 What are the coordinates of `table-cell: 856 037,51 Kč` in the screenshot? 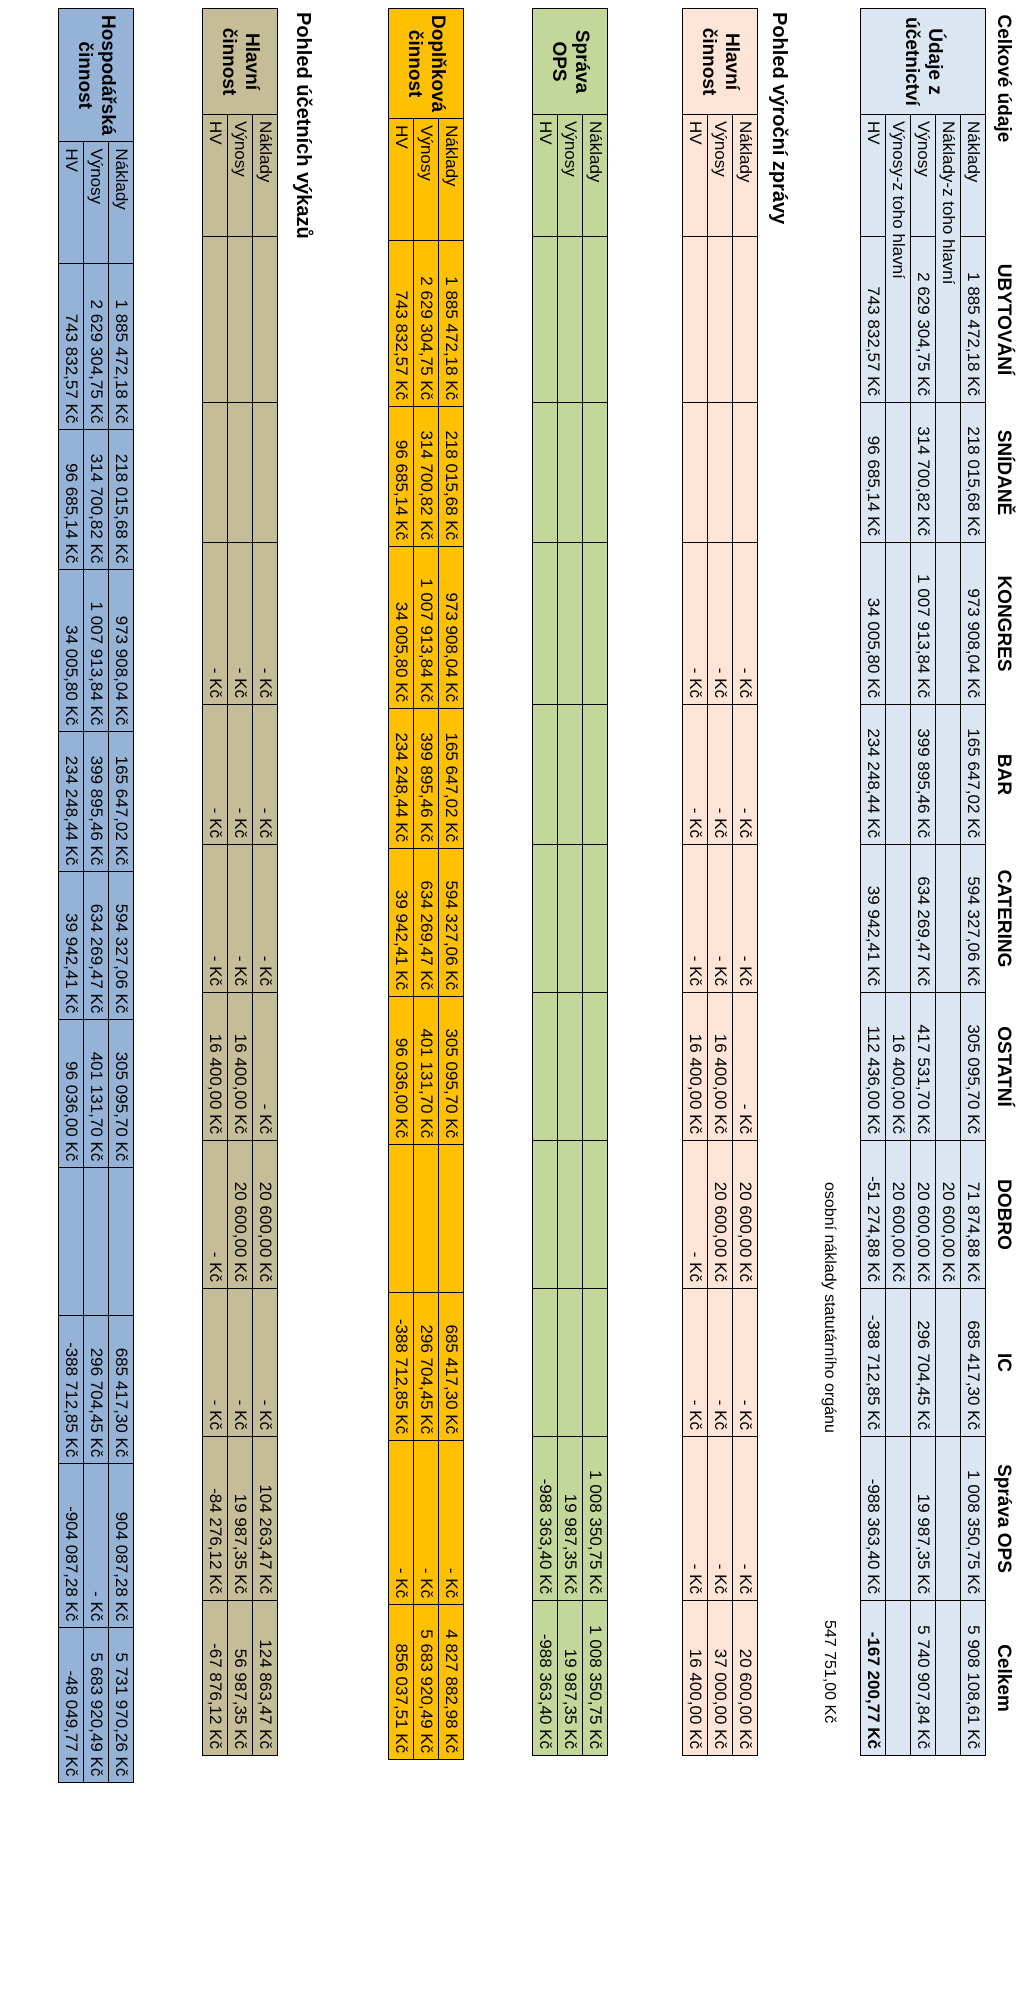 It's located at (401, 1682).